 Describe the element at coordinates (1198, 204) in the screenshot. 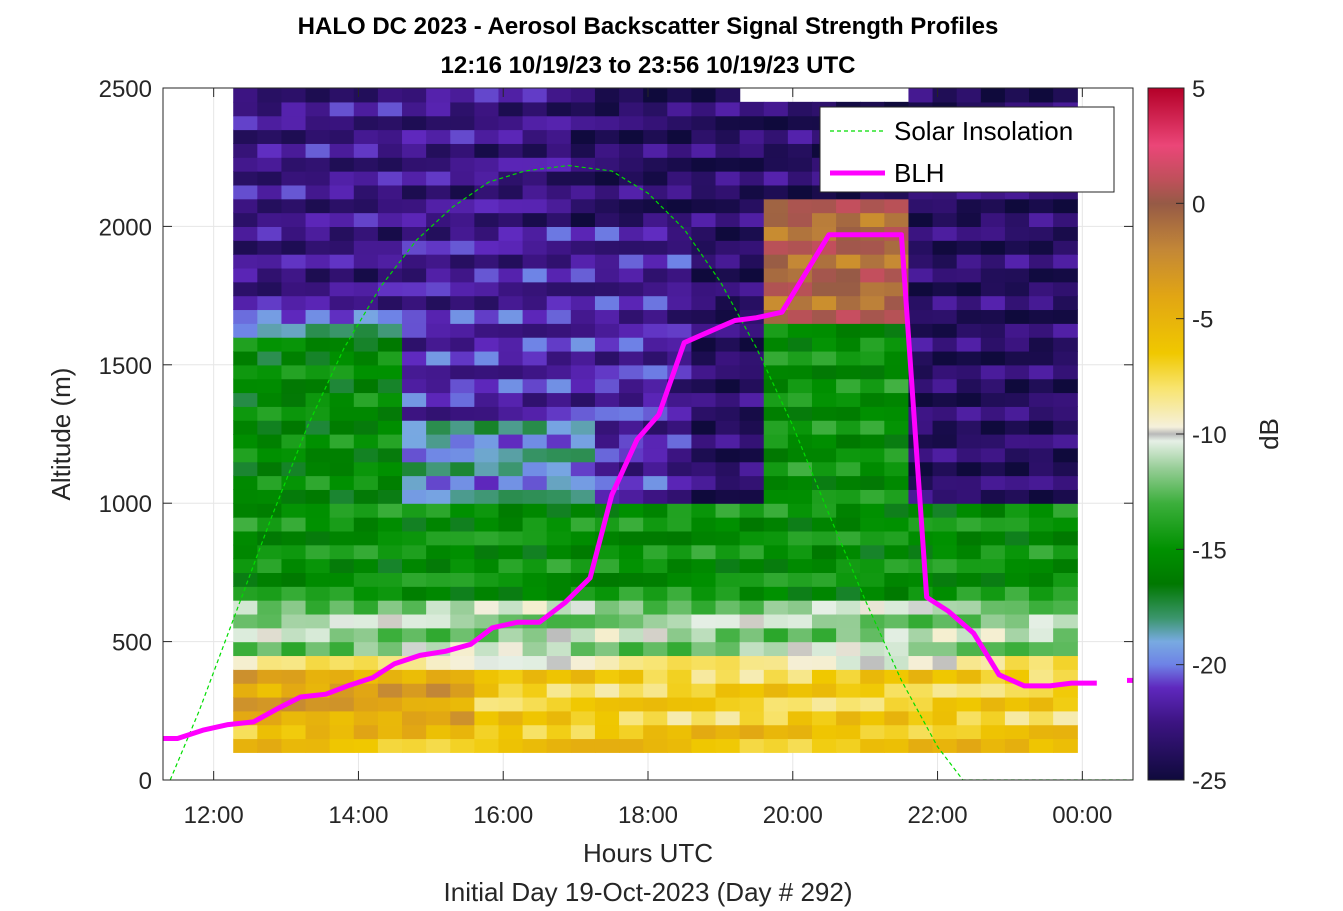

I see `colorbar-tick-label: 0` at that location.